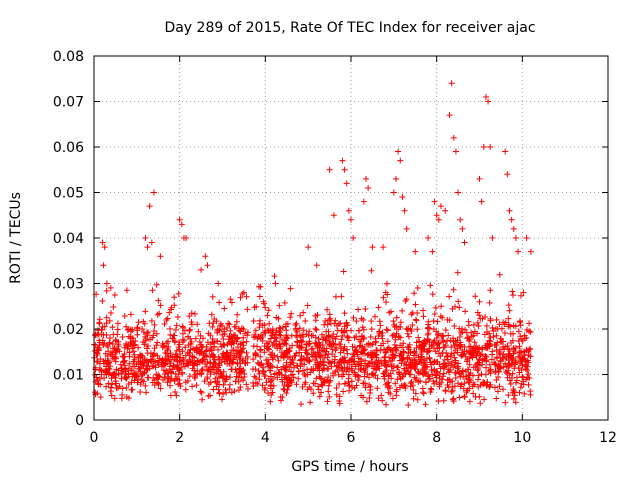 The width and height of the screenshot is (640, 480). What do you see at coordinates (68, 330) in the screenshot?
I see `y-tick-label: 0.02` at bounding box center [68, 330].